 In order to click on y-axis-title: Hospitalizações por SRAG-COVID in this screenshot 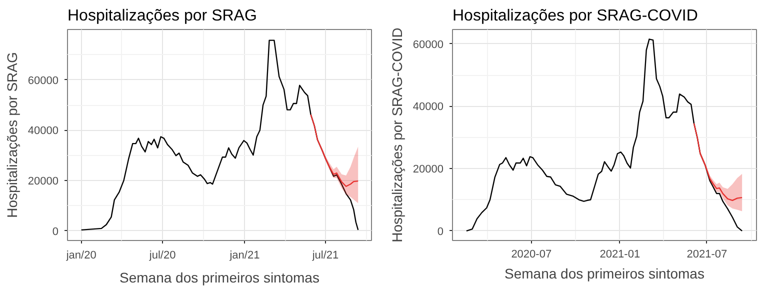, I will do `click(396, 135)`.